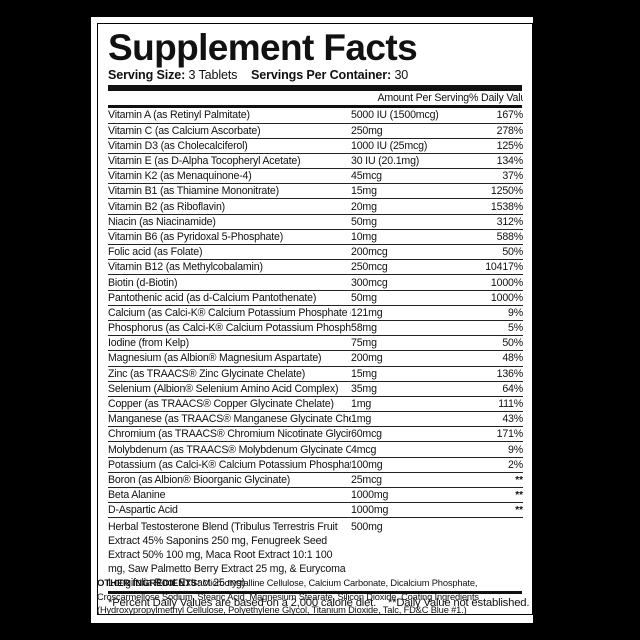 This screenshot has width=640, height=640. What do you see at coordinates (410, 465) in the screenshot?
I see `nutrient-amount: 100mg` at bounding box center [410, 465].